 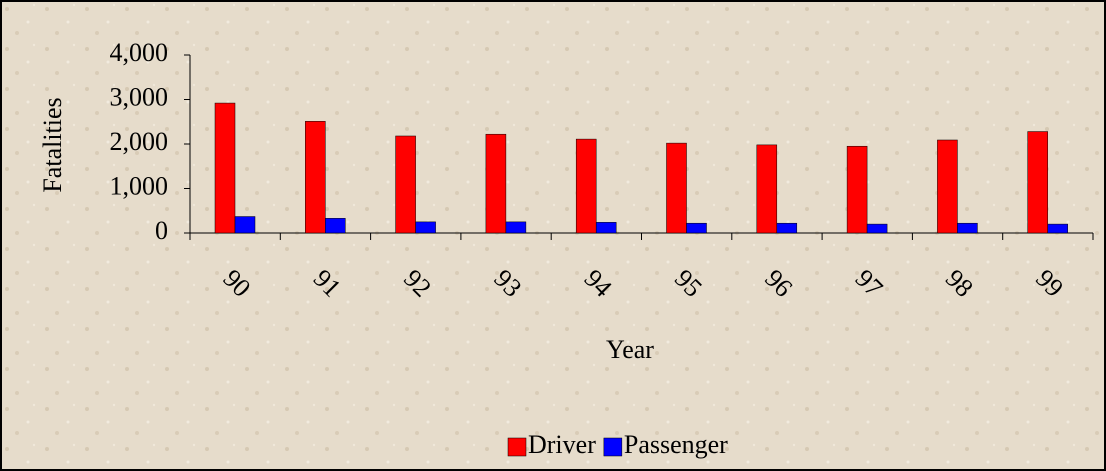 I want to click on y-axis-title: Fatalities, so click(x=52, y=144).